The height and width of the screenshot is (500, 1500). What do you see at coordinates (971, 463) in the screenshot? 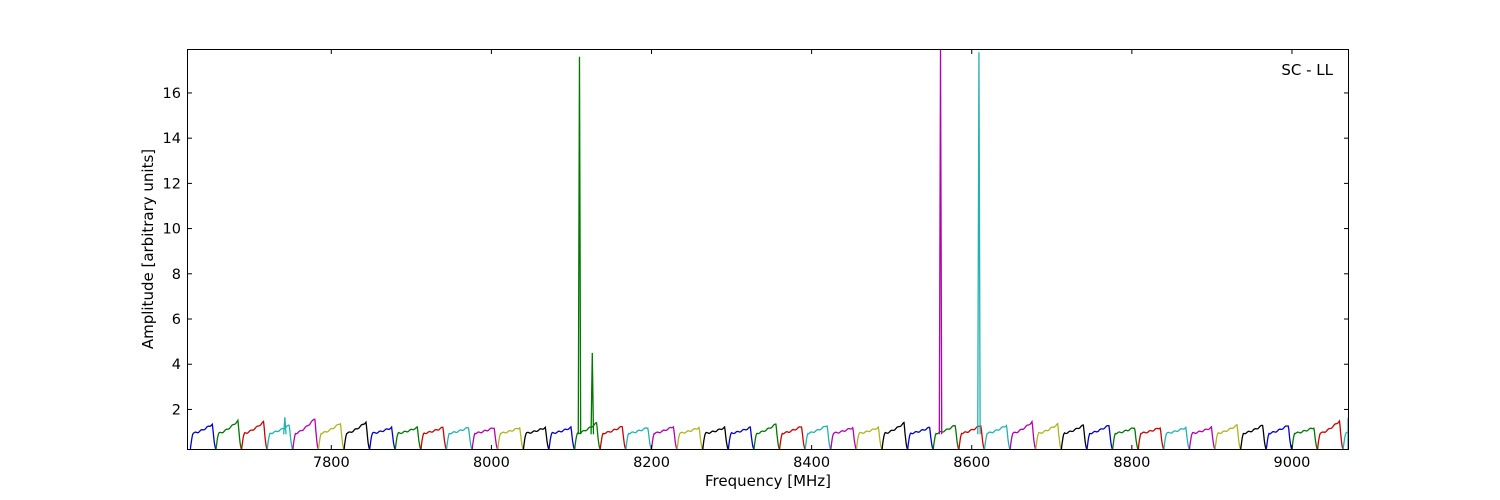
I see `x-tick-label: 8600` at bounding box center [971, 463].